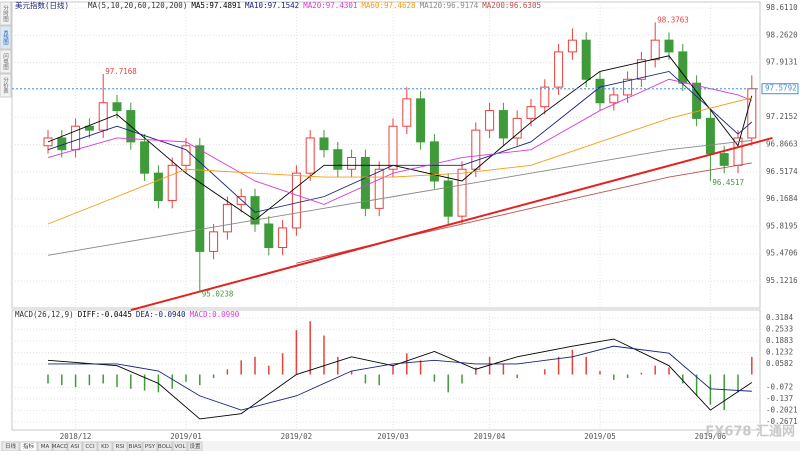 This screenshot has height=455, width=800. Describe the element at coordinates (215, 314) in the screenshot. I see `macd-label: MACD:0.0990` at that location.